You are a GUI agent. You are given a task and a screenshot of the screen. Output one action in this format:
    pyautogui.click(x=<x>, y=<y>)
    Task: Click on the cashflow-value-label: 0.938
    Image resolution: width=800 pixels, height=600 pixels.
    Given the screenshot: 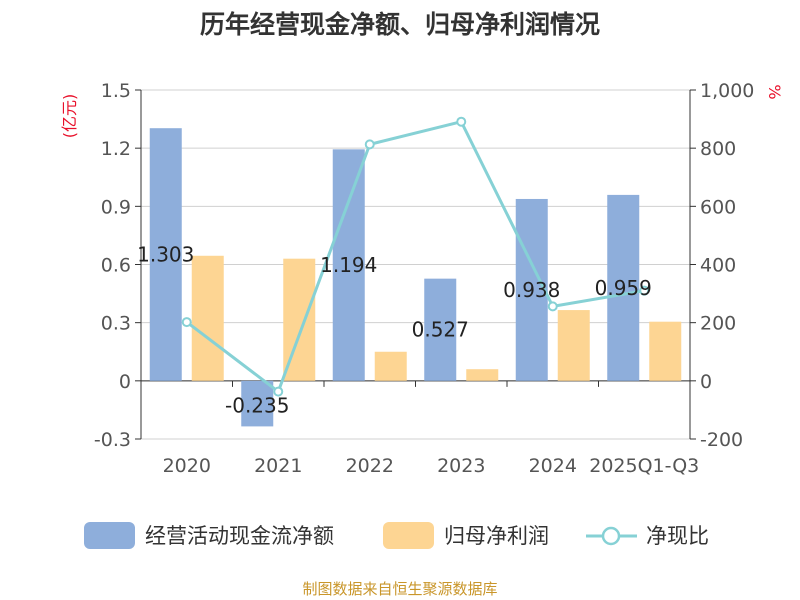 What is the action you would take?
    pyautogui.click(x=531, y=290)
    